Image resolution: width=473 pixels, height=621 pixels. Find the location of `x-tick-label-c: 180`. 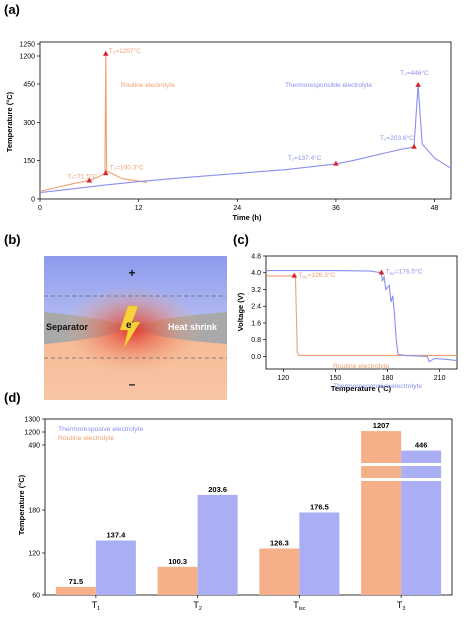

x-tick-label-c: 180 is located at coordinates (388, 378).